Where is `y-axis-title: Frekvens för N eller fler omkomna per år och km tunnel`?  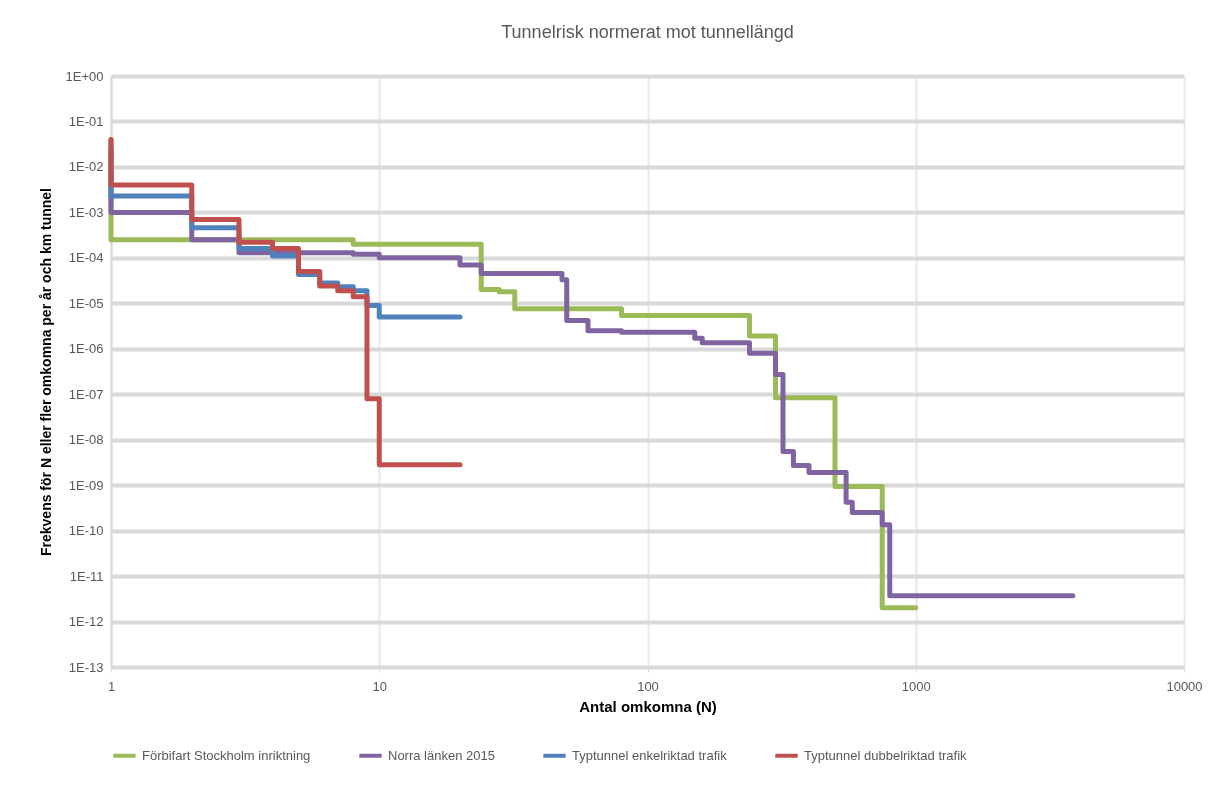
y-axis-title: Frekvens för N eller fler omkomna per år och km tunnel is located at coordinates (45, 372).